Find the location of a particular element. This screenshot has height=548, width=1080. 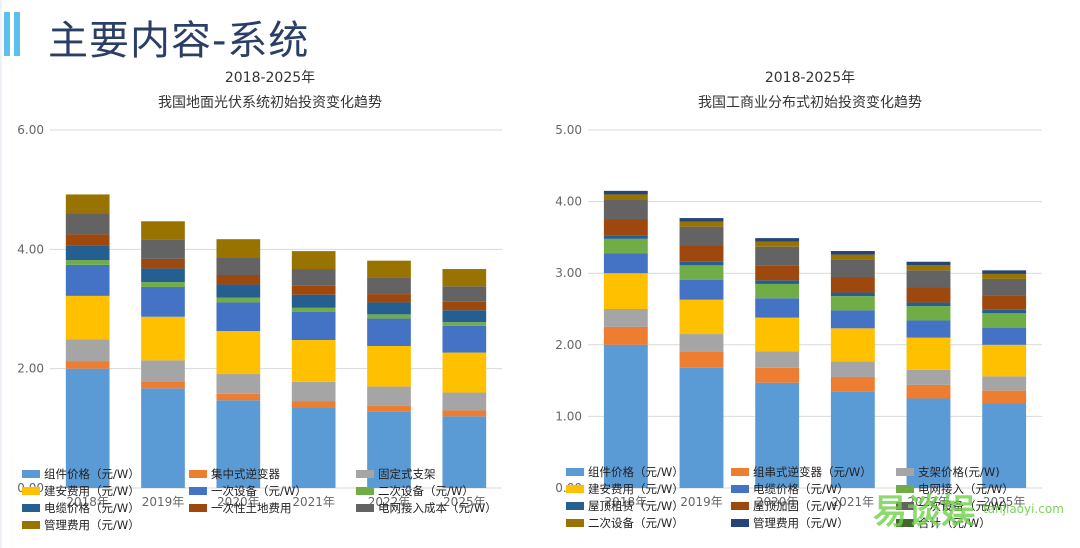

y-tick-label: 4.00 is located at coordinates (30, 249).